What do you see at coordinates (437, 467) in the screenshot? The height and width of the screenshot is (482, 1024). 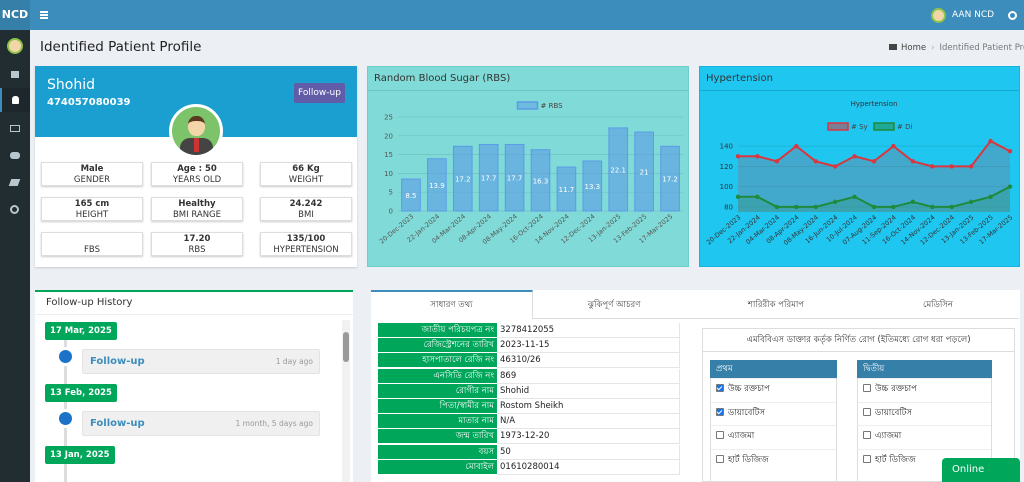 I see `info-label: মোবাইল` at bounding box center [437, 467].